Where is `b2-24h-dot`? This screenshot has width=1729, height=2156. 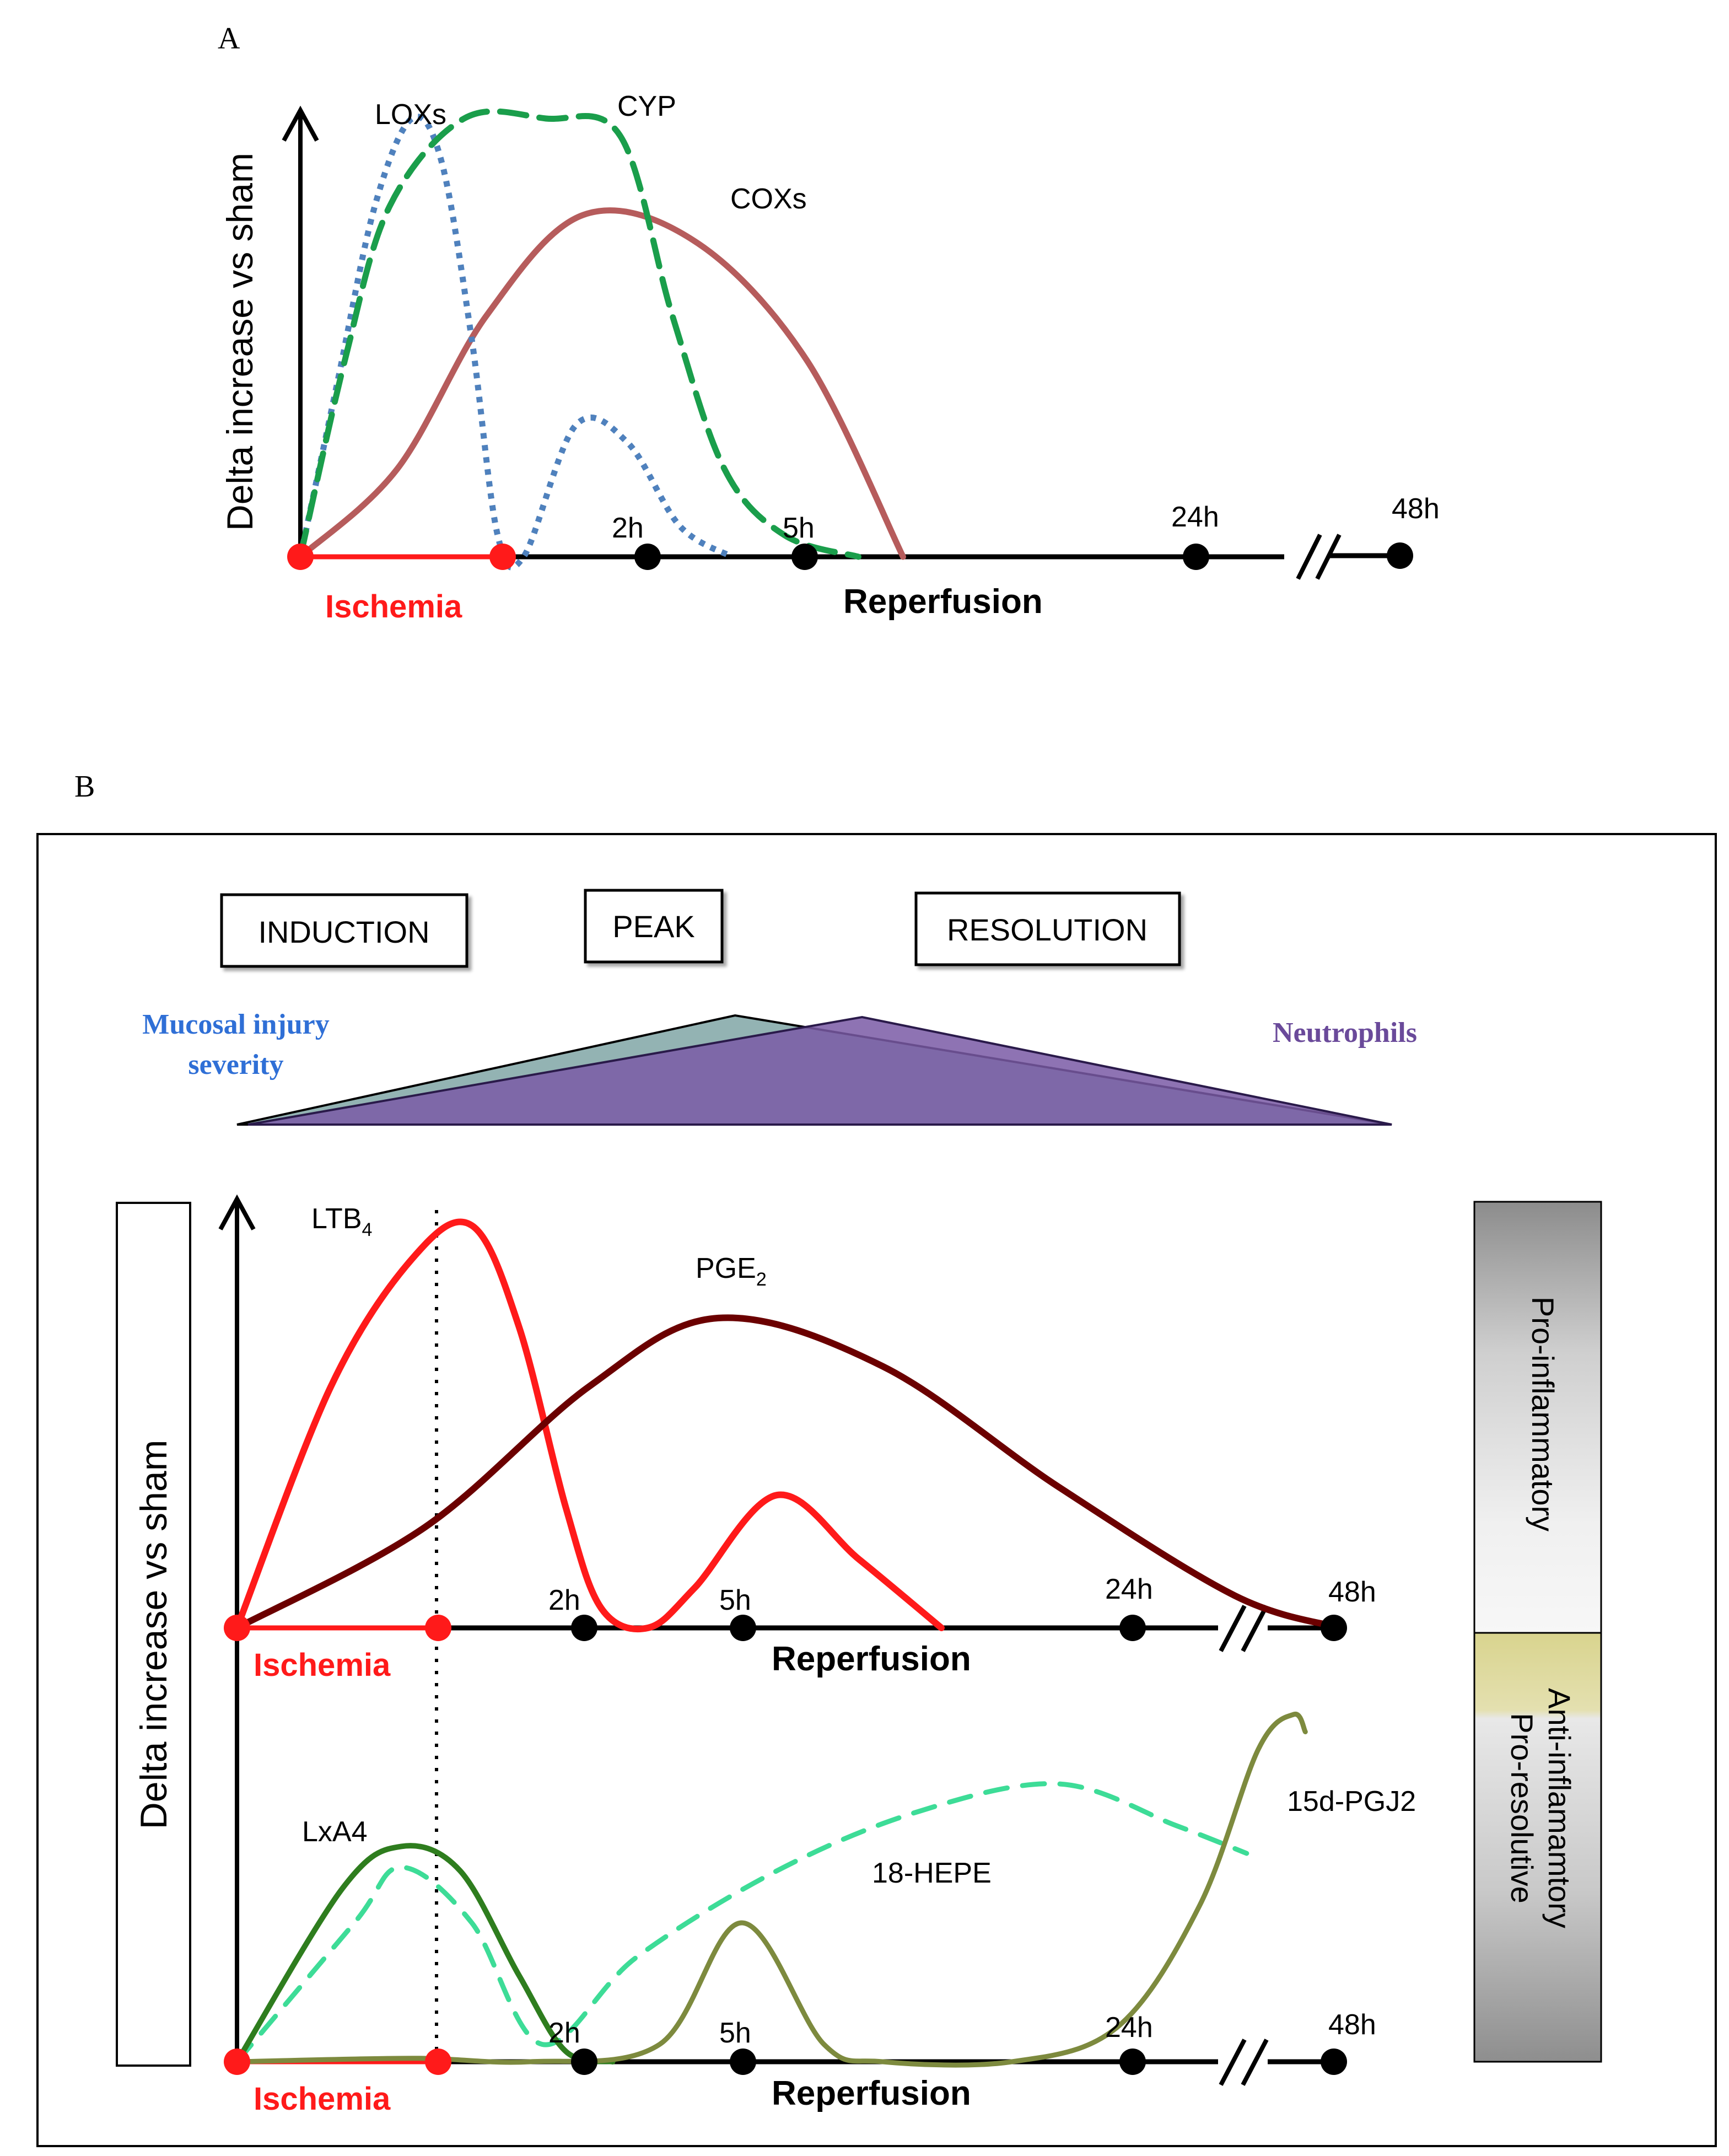
b2-24h-dot is located at coordinates (1132, 2062).